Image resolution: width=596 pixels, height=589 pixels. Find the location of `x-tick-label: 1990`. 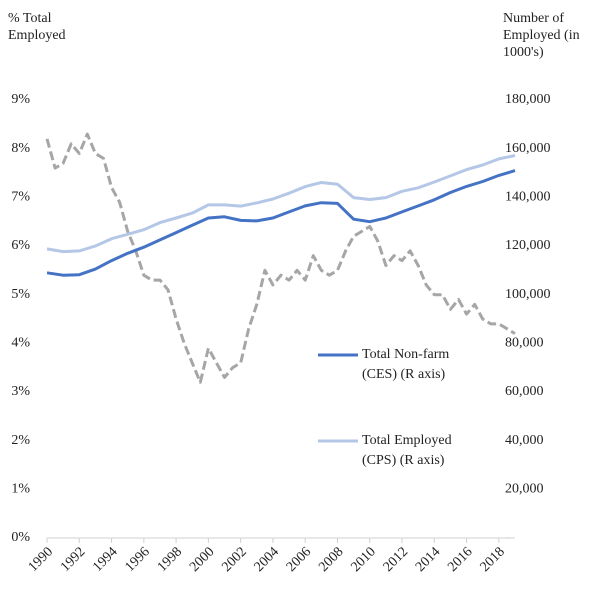

x-tick-label: 1990 is located at coordinates (41, 559).